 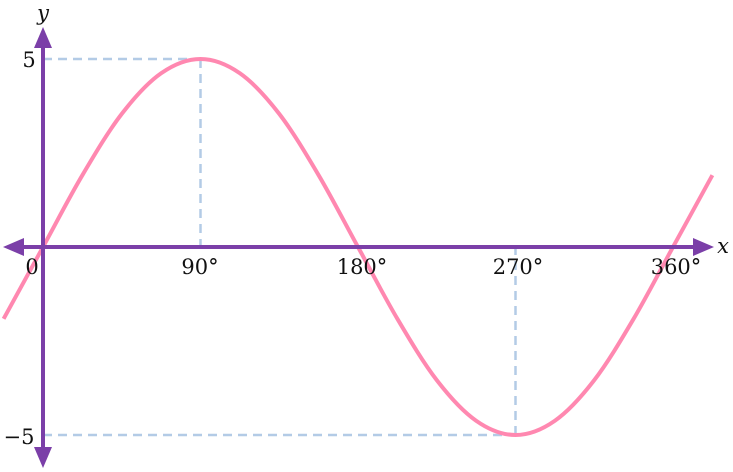 I want to click on x-tick-label: 90°, so click(x=199, y=267).